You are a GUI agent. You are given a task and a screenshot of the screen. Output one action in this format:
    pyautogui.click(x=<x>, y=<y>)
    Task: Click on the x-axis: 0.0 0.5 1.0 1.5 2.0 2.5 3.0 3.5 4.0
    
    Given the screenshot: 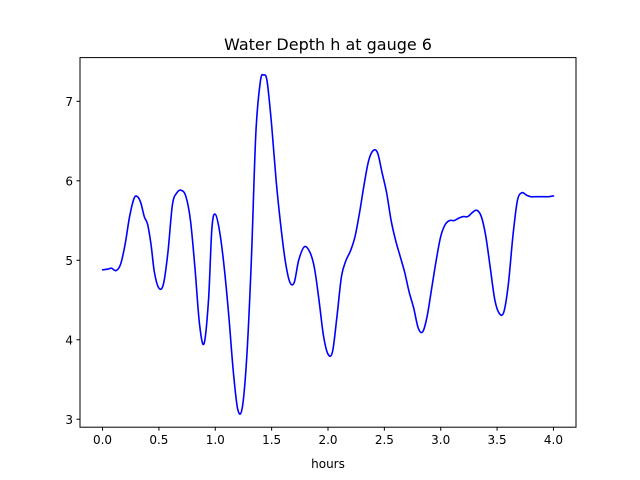 What is the action you would take?
    pyautogui.click(x=328, y=437)
    